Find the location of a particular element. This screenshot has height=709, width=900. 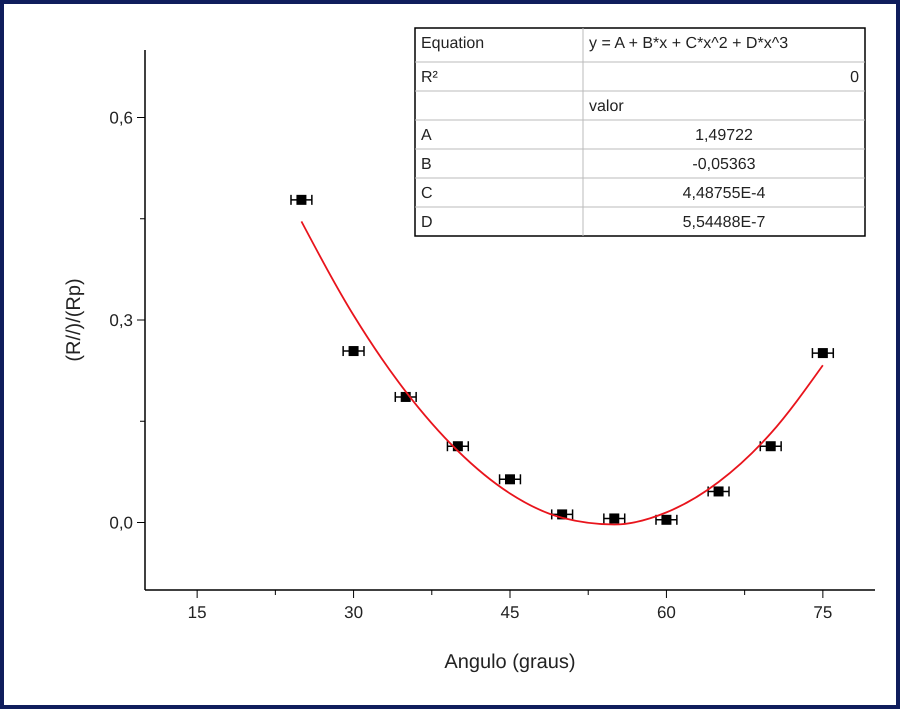

annotation: 4,48755E-4 is located at coordinates (724, 193).